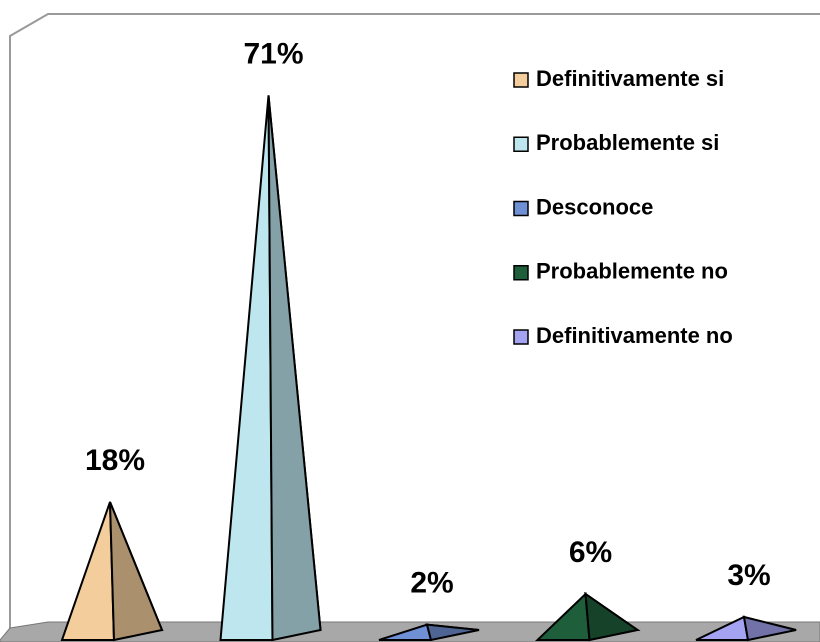  What do you see at coordinates (630, 78) in the screenshot?
I see `legend-label: Definitivamente si` at bounding box center [630, 78].